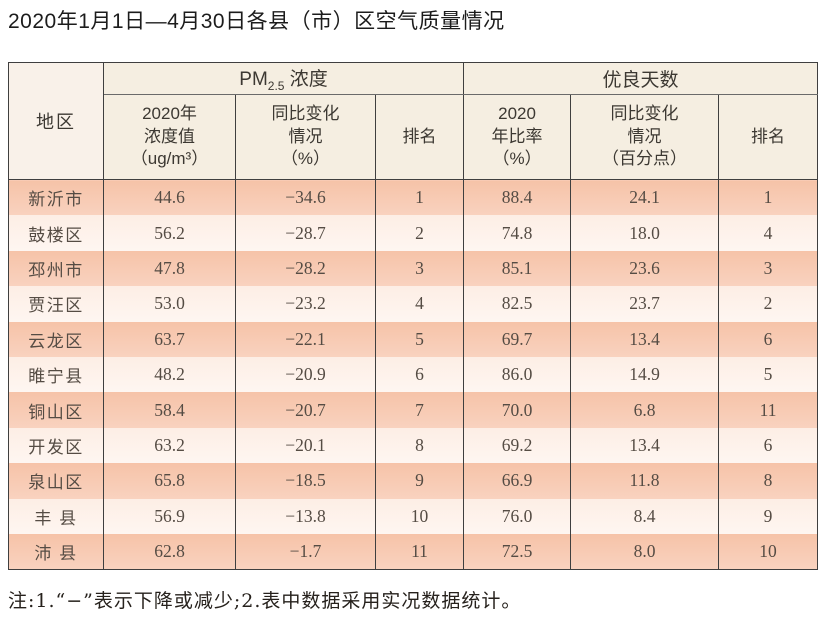 Image resolution: width=825 pixels, height=620 pixels. I want to click on cell-region: 开发区, so click(56, 445).